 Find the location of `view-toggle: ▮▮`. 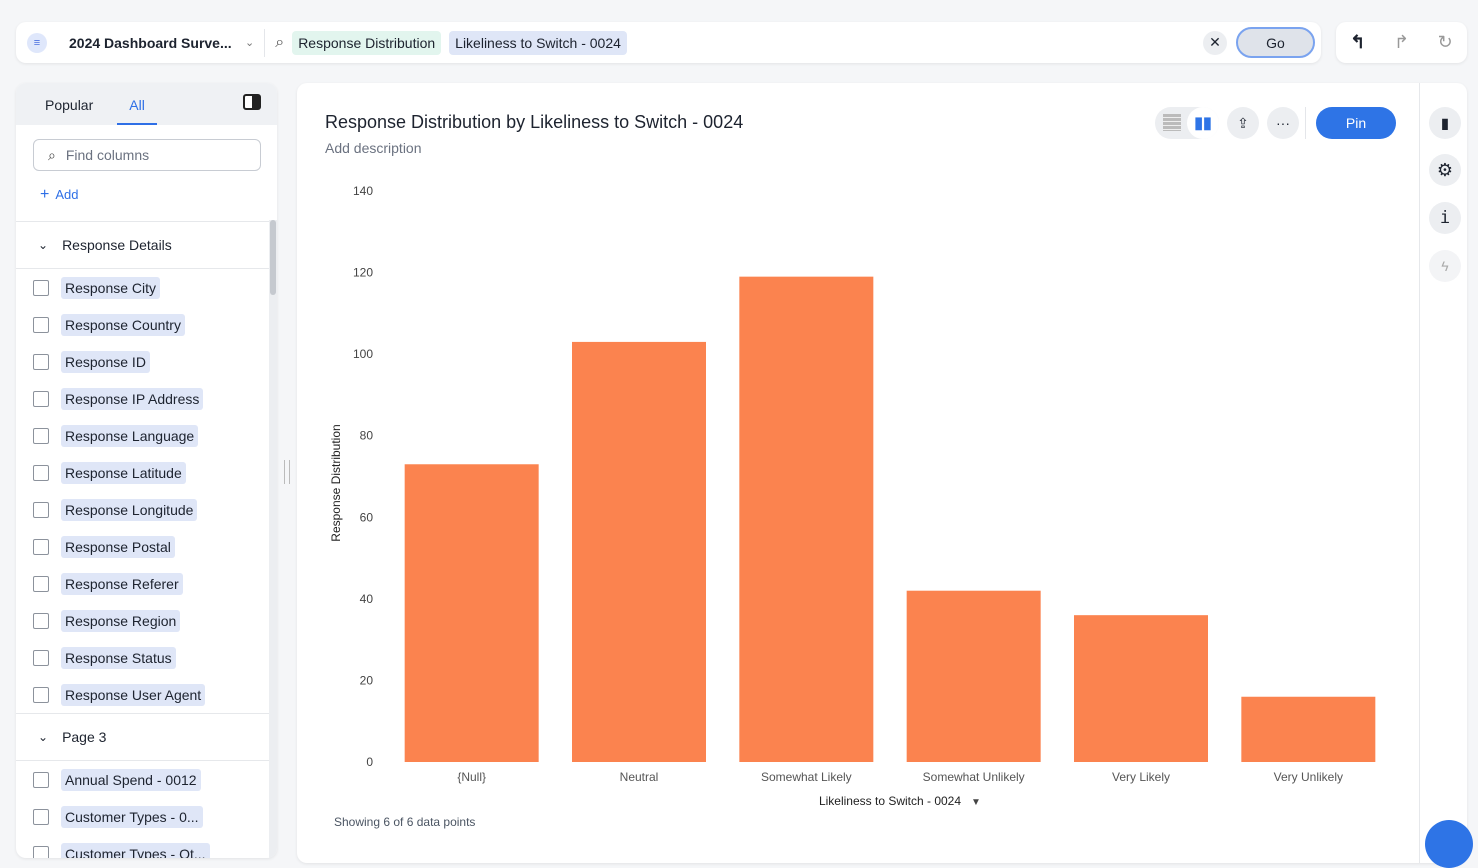

view-toggle: ▮▮ is located at coordinates (1187, 123).